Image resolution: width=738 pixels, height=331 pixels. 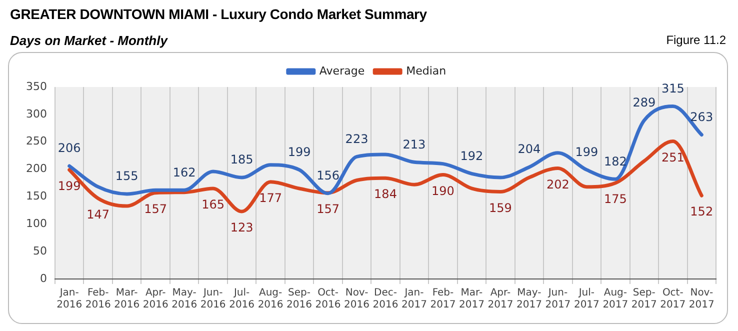 I want to click on x-tick-label: Aug-2016, so click(x=271, y=299).